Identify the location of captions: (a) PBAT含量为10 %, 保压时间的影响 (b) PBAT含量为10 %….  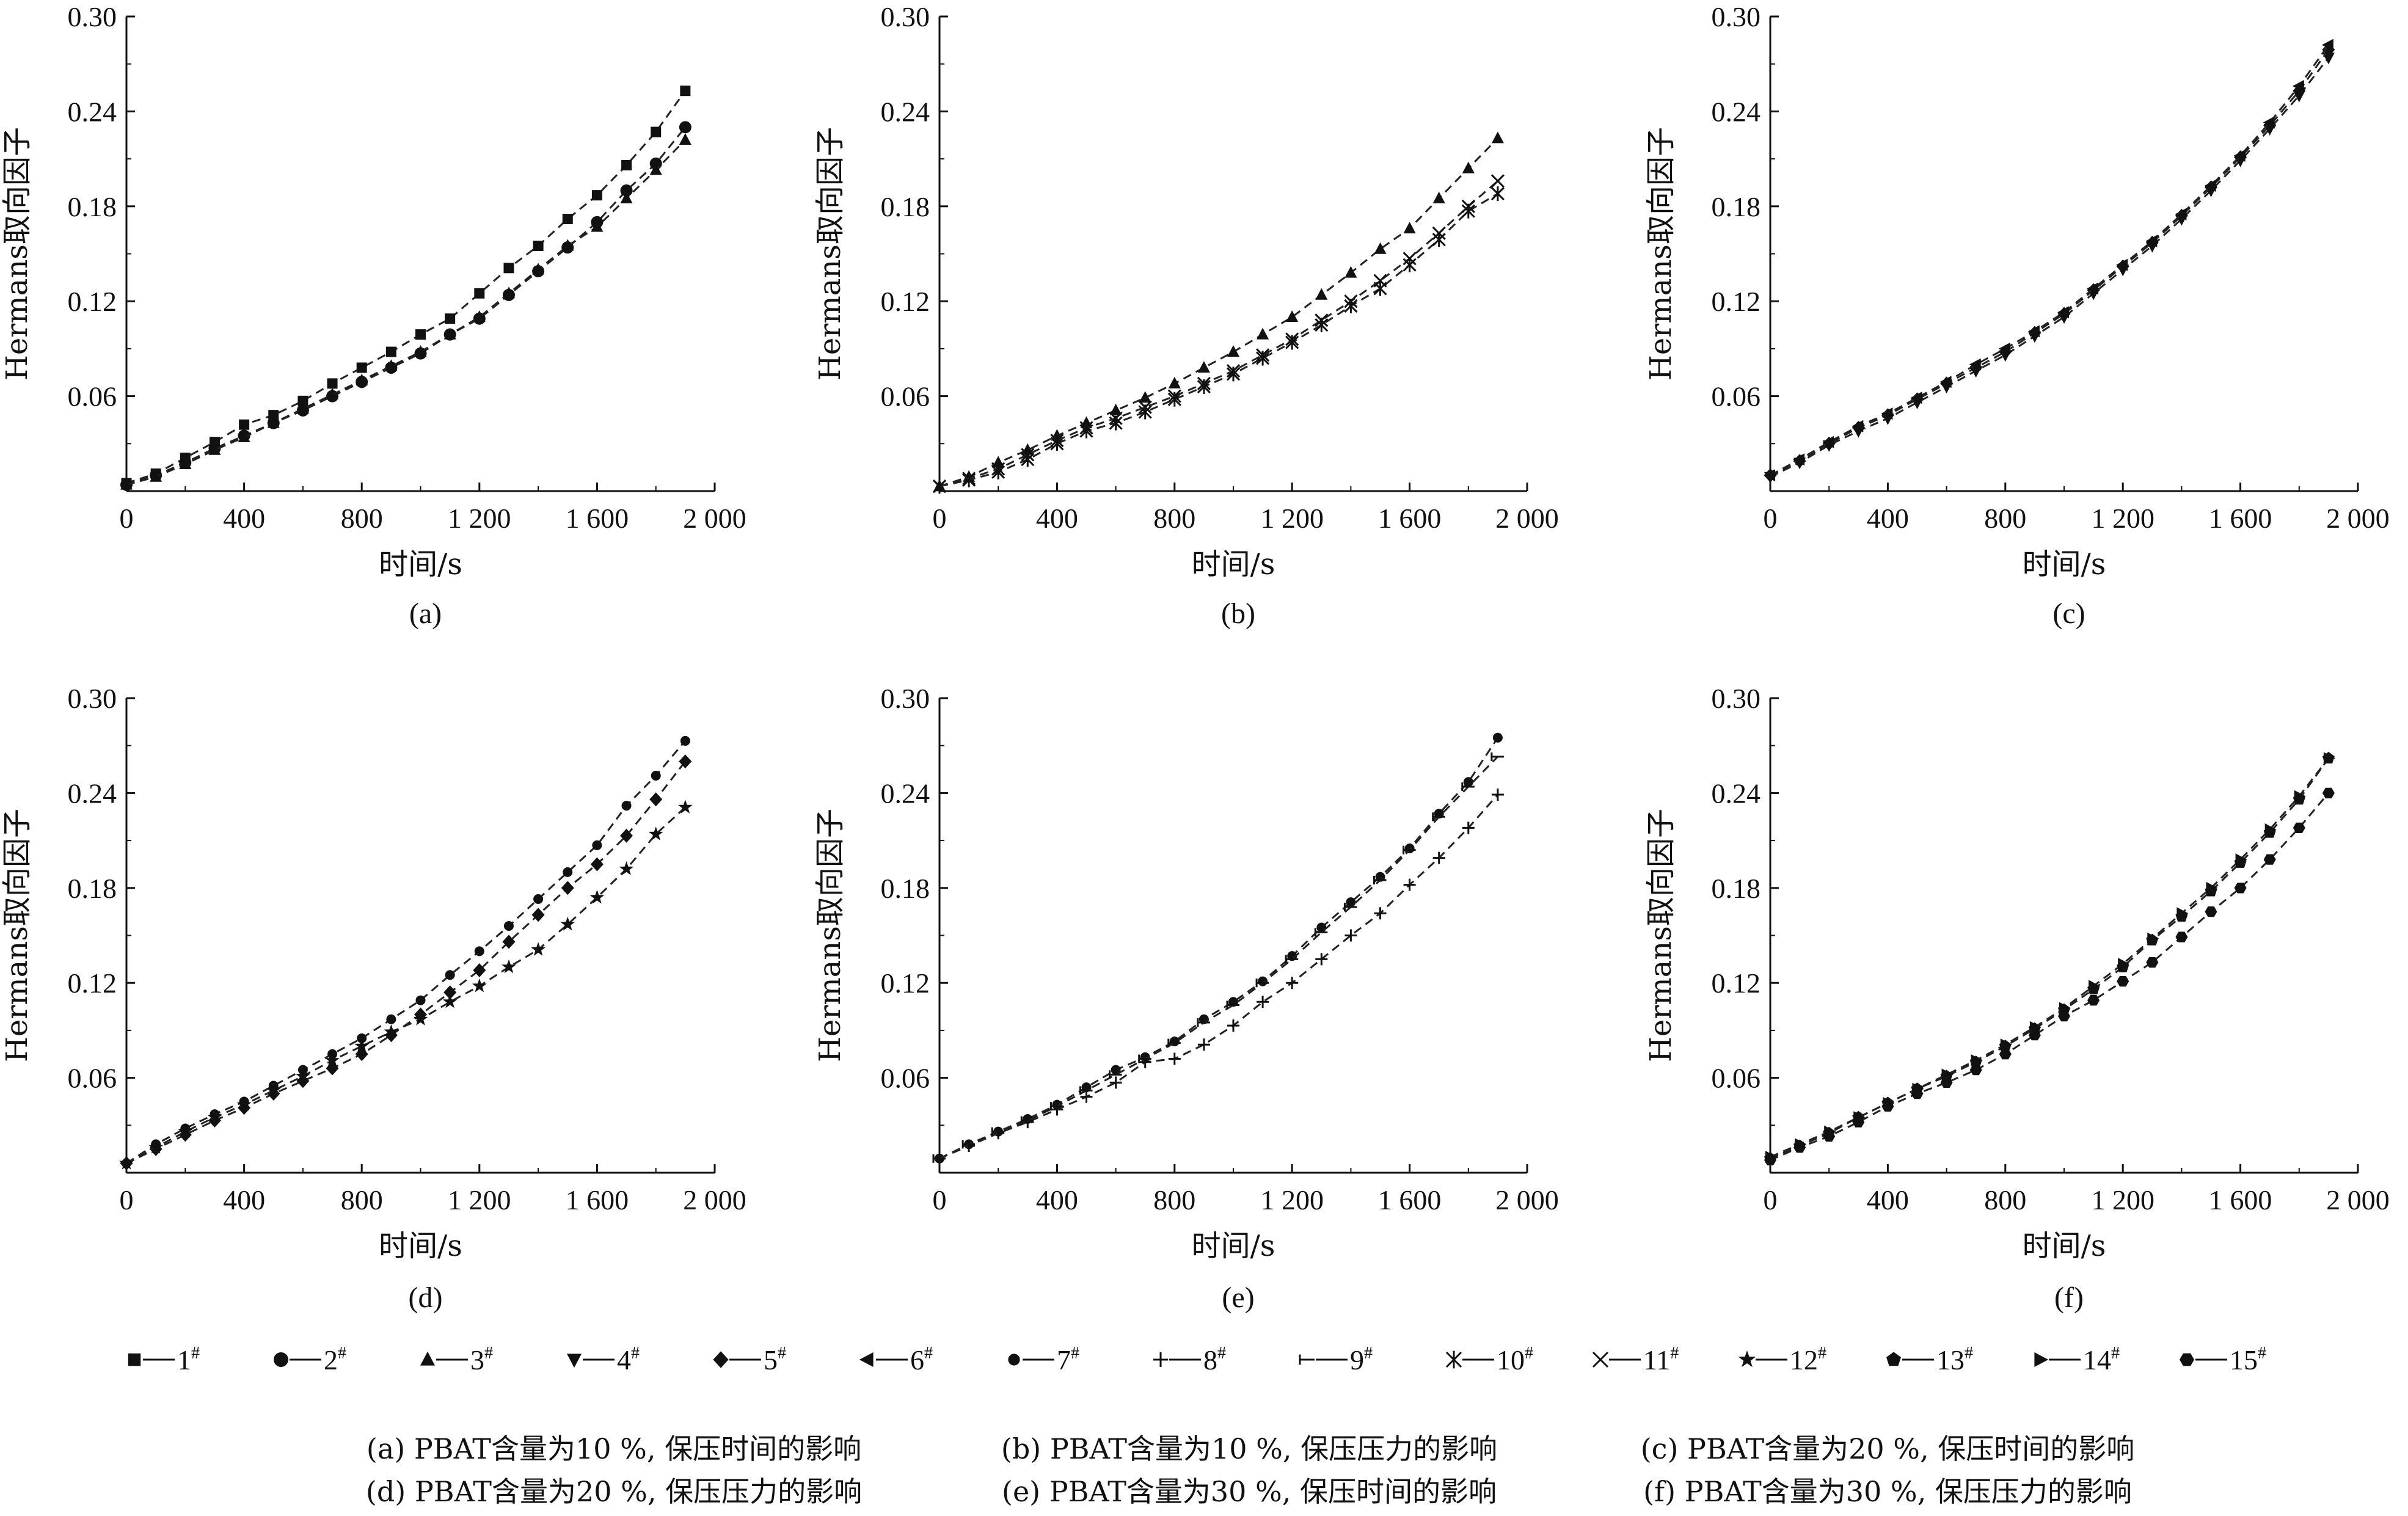
(1250, 1470).